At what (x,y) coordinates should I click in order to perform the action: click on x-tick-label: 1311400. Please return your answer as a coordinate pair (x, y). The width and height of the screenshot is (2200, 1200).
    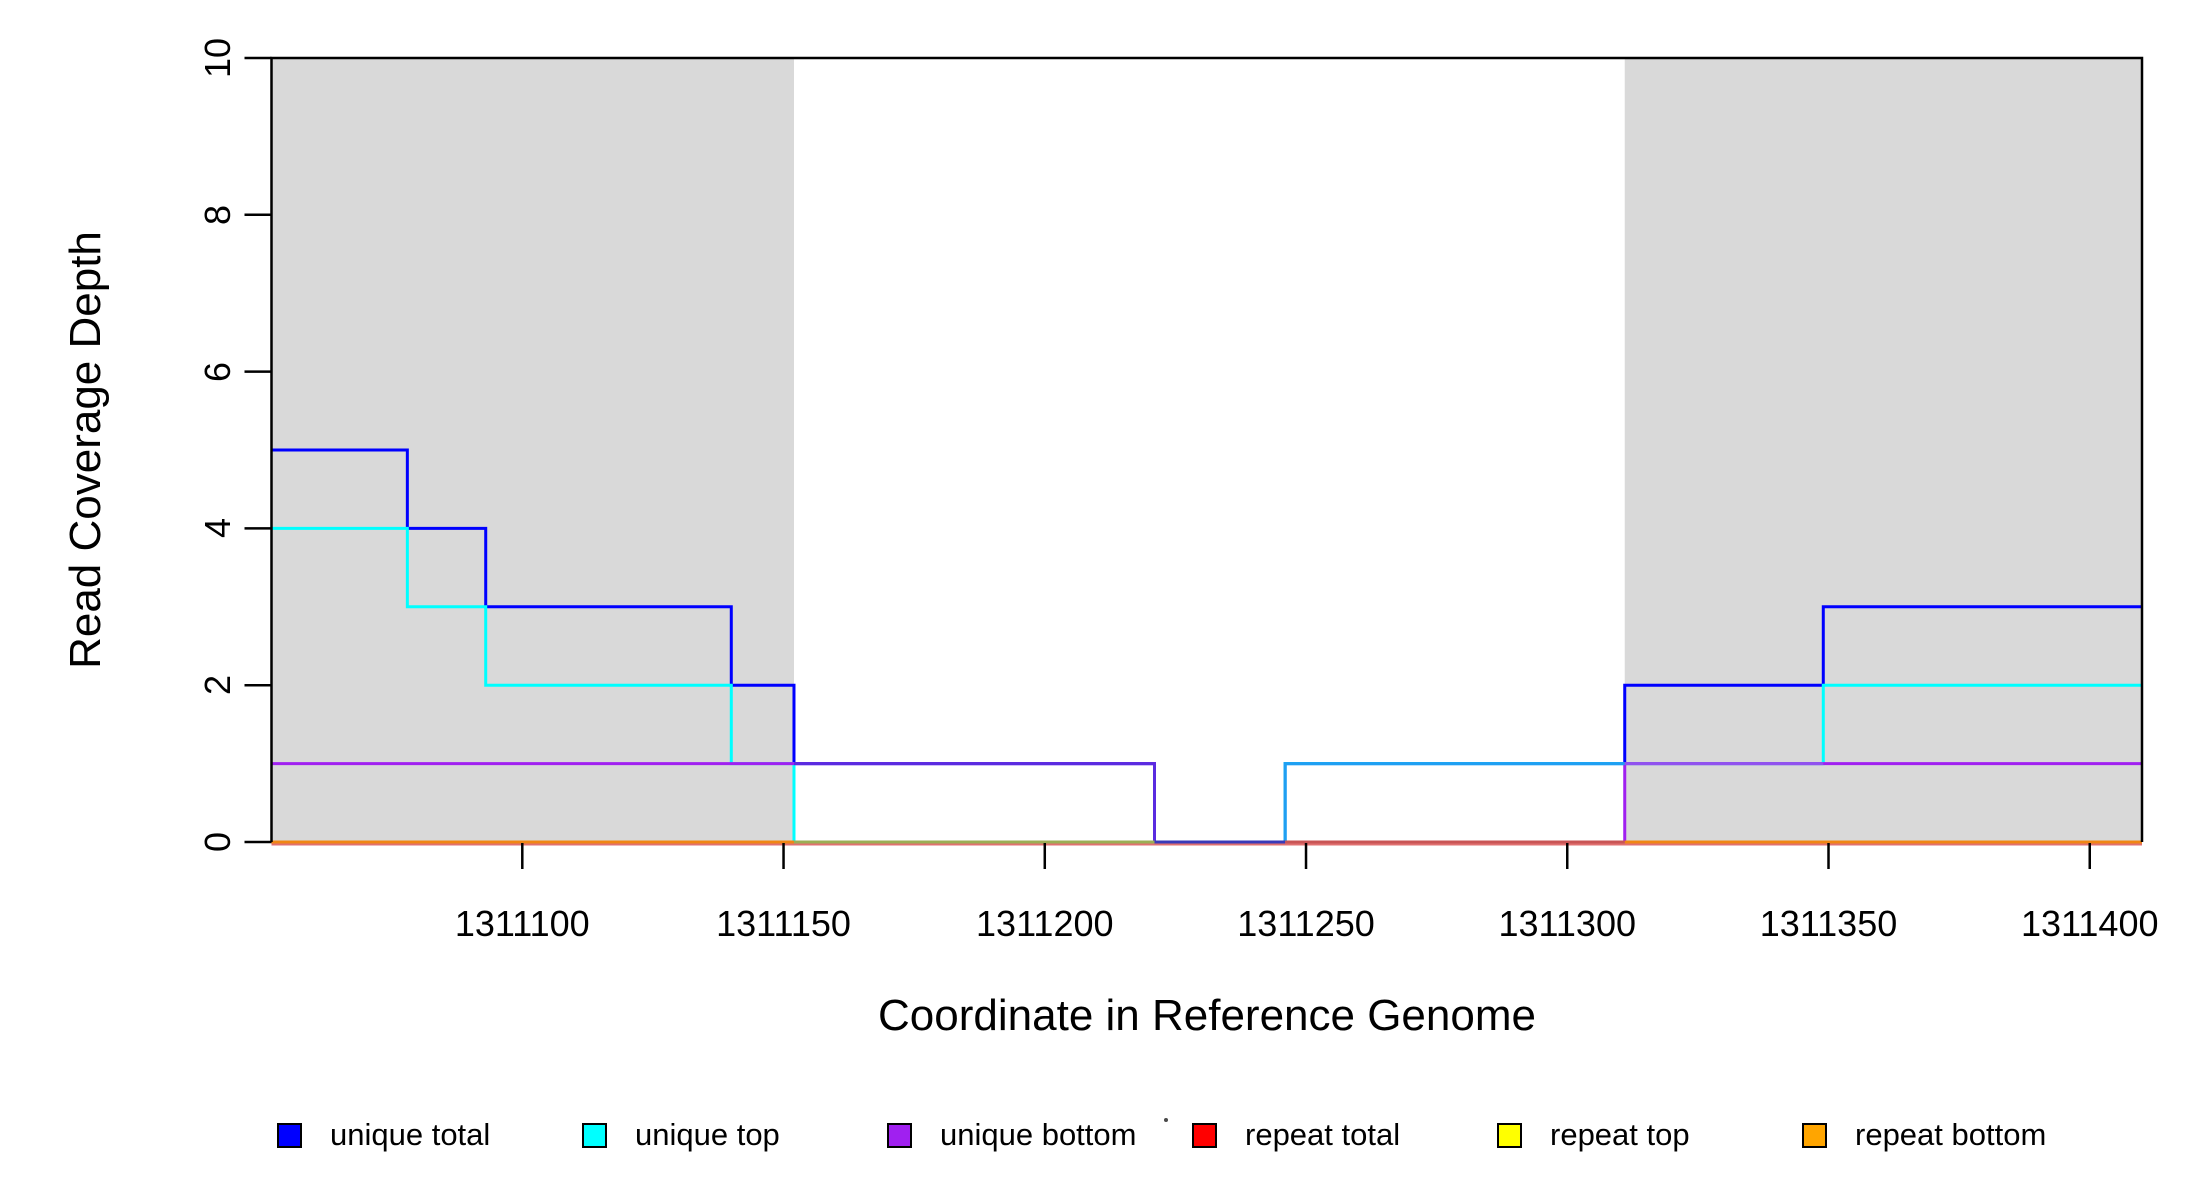
    Looking at the image, I should click on (2090, 923).